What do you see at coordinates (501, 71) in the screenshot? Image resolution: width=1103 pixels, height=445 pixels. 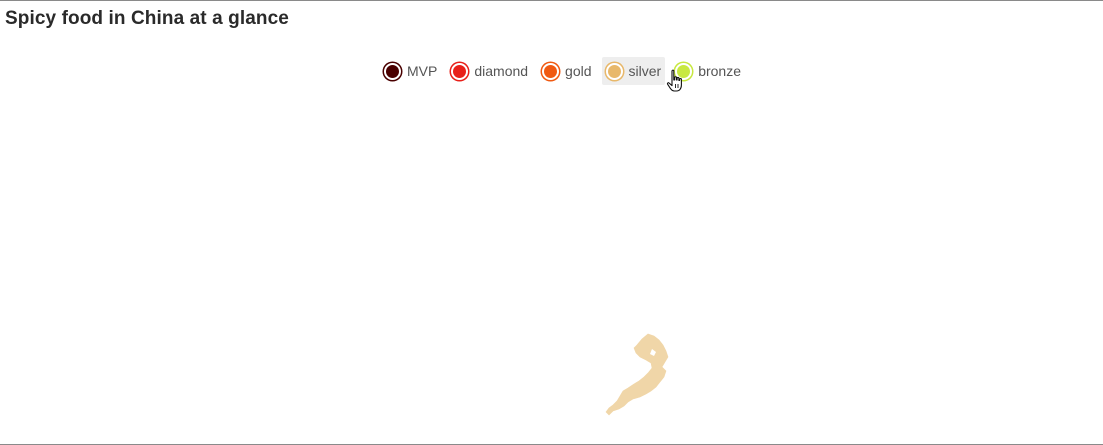 I see `legend-label: diamond` at bounding box center [501, 71].